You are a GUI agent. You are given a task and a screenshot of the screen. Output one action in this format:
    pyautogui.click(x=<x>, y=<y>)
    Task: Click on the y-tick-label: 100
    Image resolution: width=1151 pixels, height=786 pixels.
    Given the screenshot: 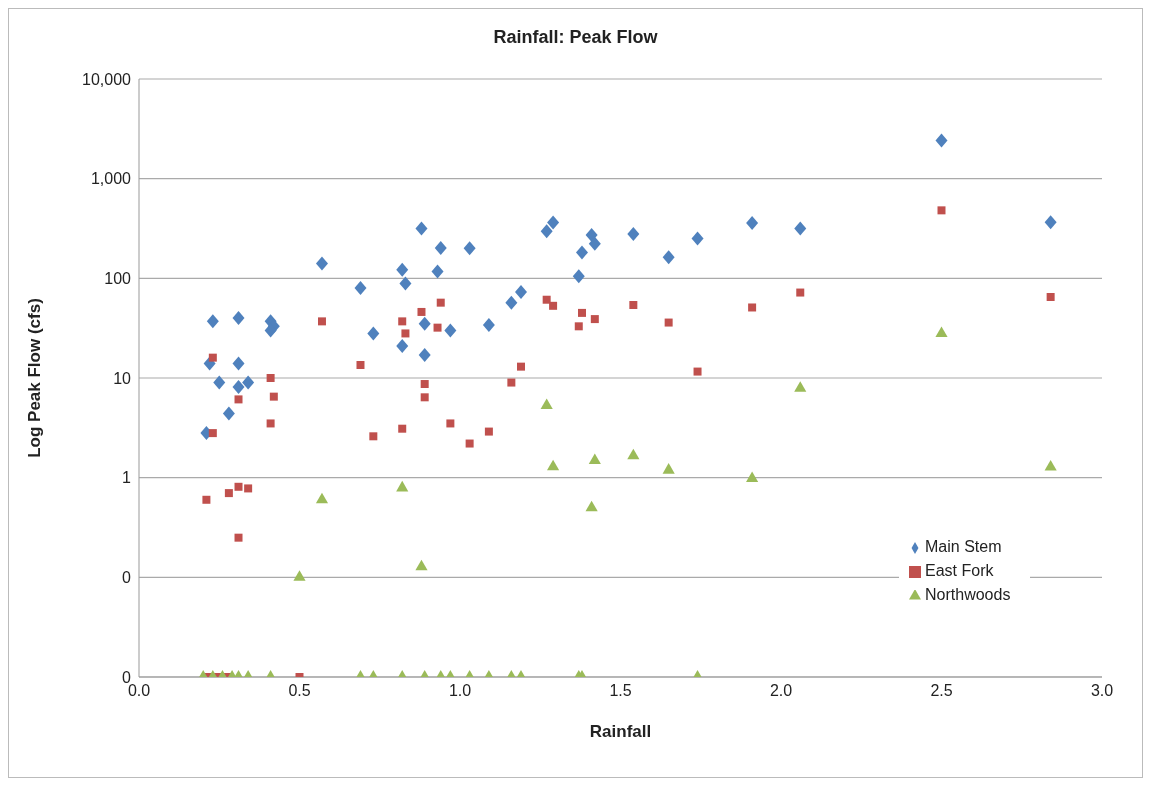 What is the action you would take?
    pyautogui.click(x=118, y=279)
    